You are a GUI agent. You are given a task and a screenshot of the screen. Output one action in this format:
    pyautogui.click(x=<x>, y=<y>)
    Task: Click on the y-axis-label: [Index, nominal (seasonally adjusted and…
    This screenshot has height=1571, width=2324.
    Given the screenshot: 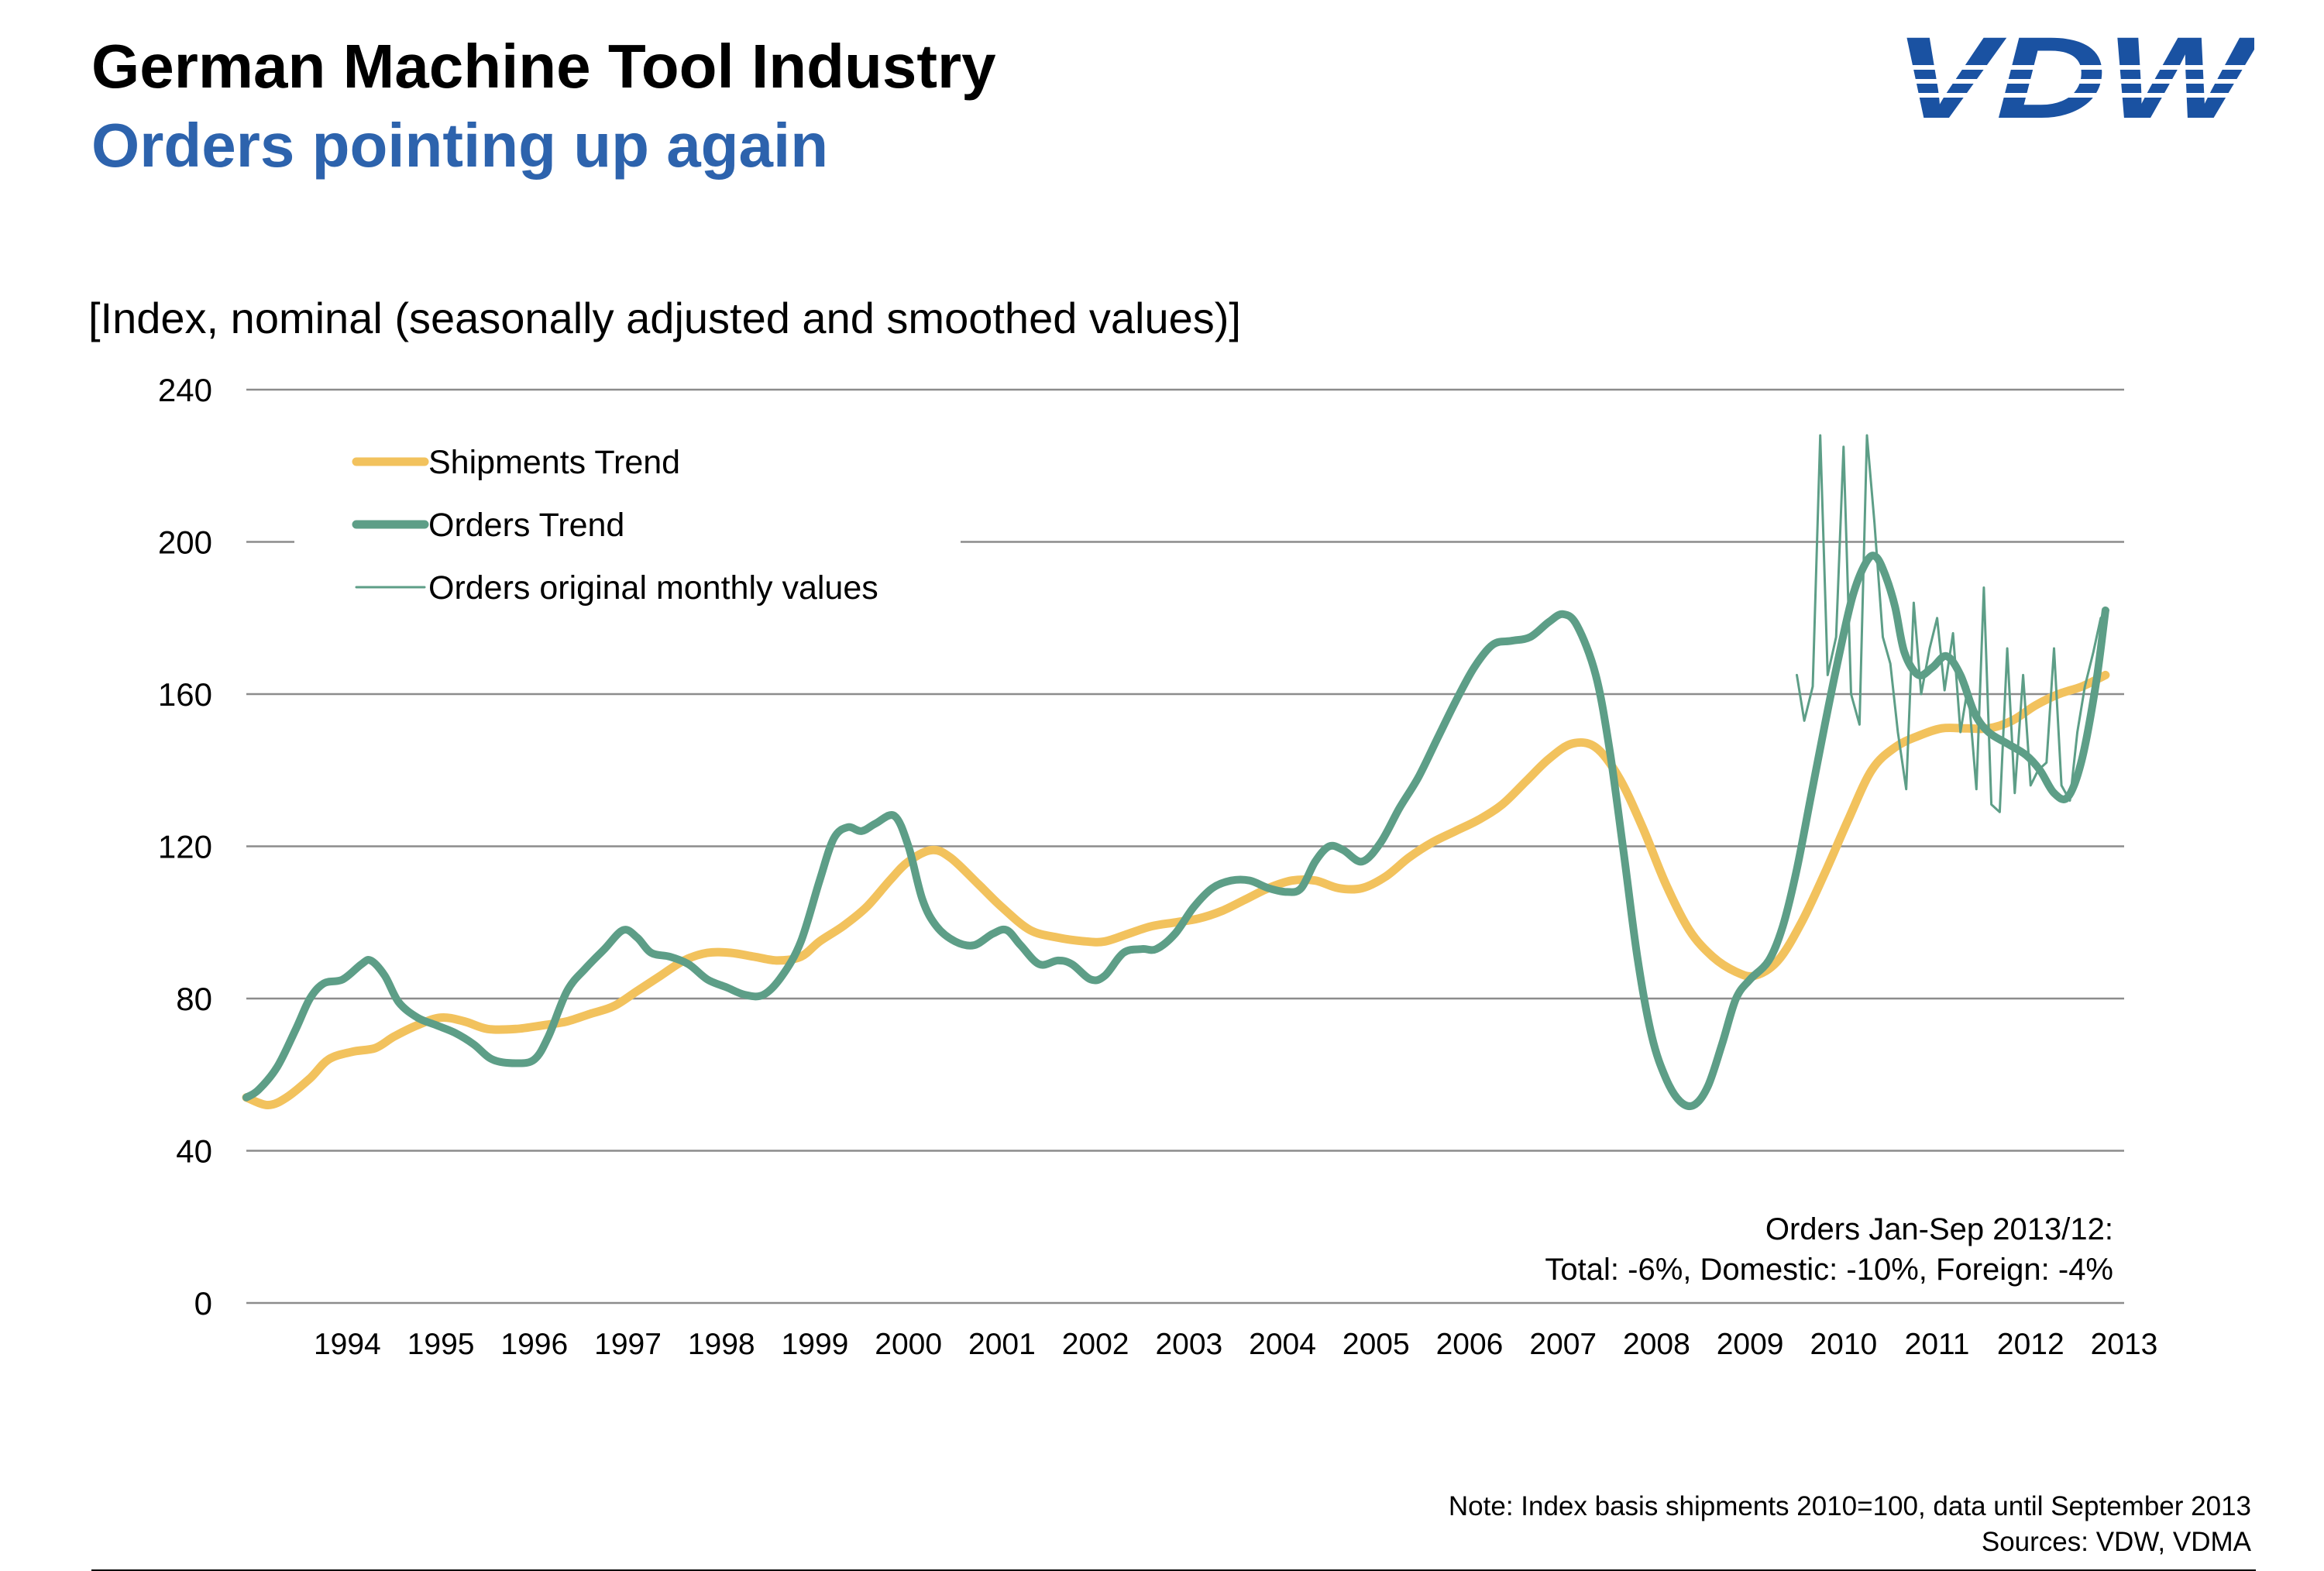 What is the action you would take?
    pyautogui.click(x=664, y=318)
    